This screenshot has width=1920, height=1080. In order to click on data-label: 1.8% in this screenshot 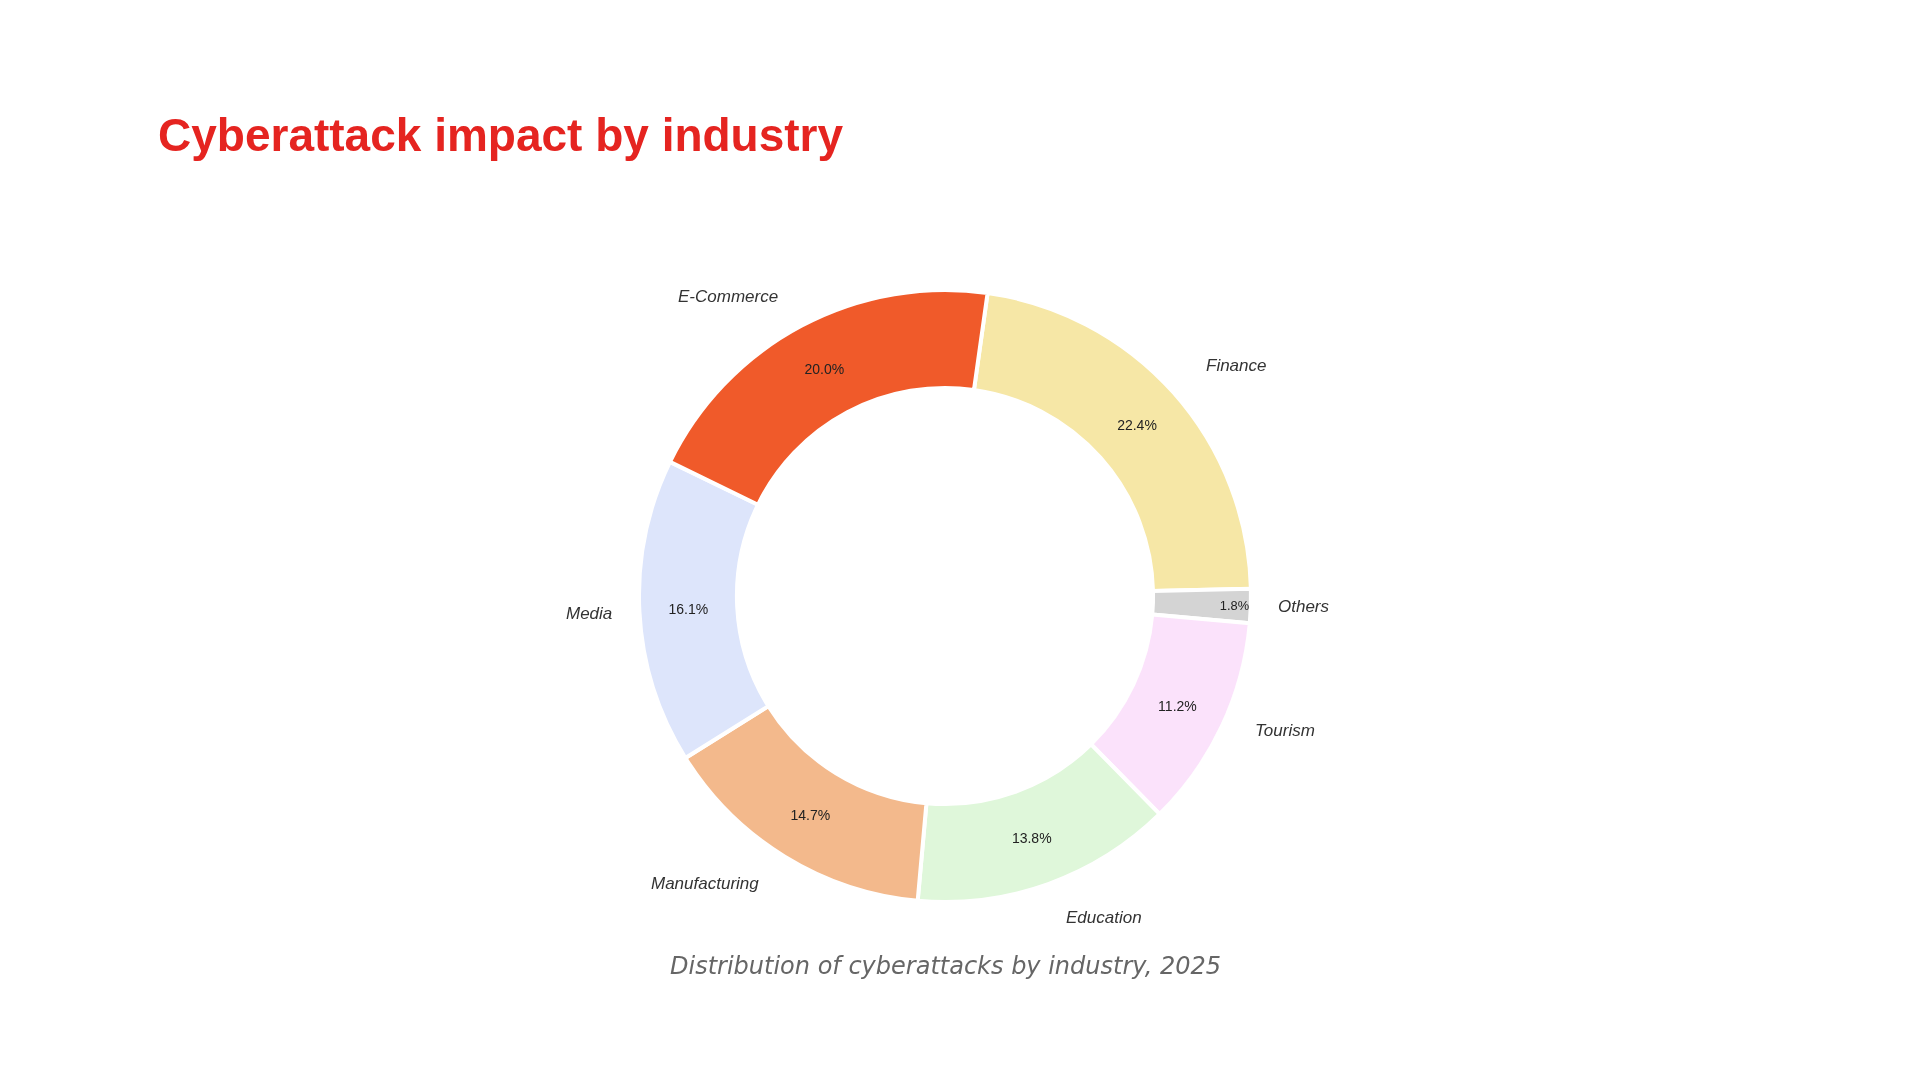, I will do `click(1234, 606)`.